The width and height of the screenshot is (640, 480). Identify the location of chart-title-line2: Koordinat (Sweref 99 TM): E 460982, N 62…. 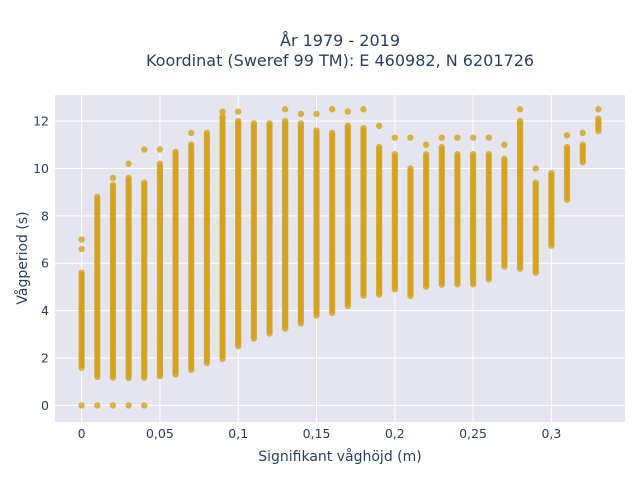
(340, 60).